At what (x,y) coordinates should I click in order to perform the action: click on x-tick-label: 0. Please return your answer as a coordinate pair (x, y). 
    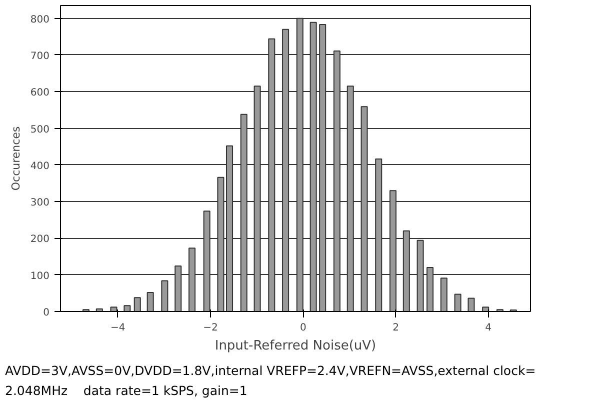
    Looking at the image, I should click on (303, 328).